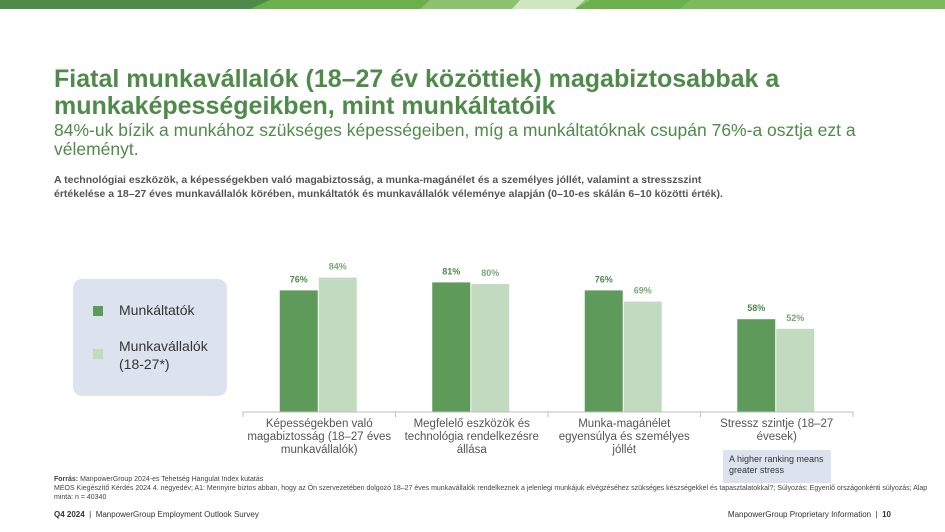 This screenshot has height=532, width=945. I want to click on legend-swatch-employers, so click(98, 311).